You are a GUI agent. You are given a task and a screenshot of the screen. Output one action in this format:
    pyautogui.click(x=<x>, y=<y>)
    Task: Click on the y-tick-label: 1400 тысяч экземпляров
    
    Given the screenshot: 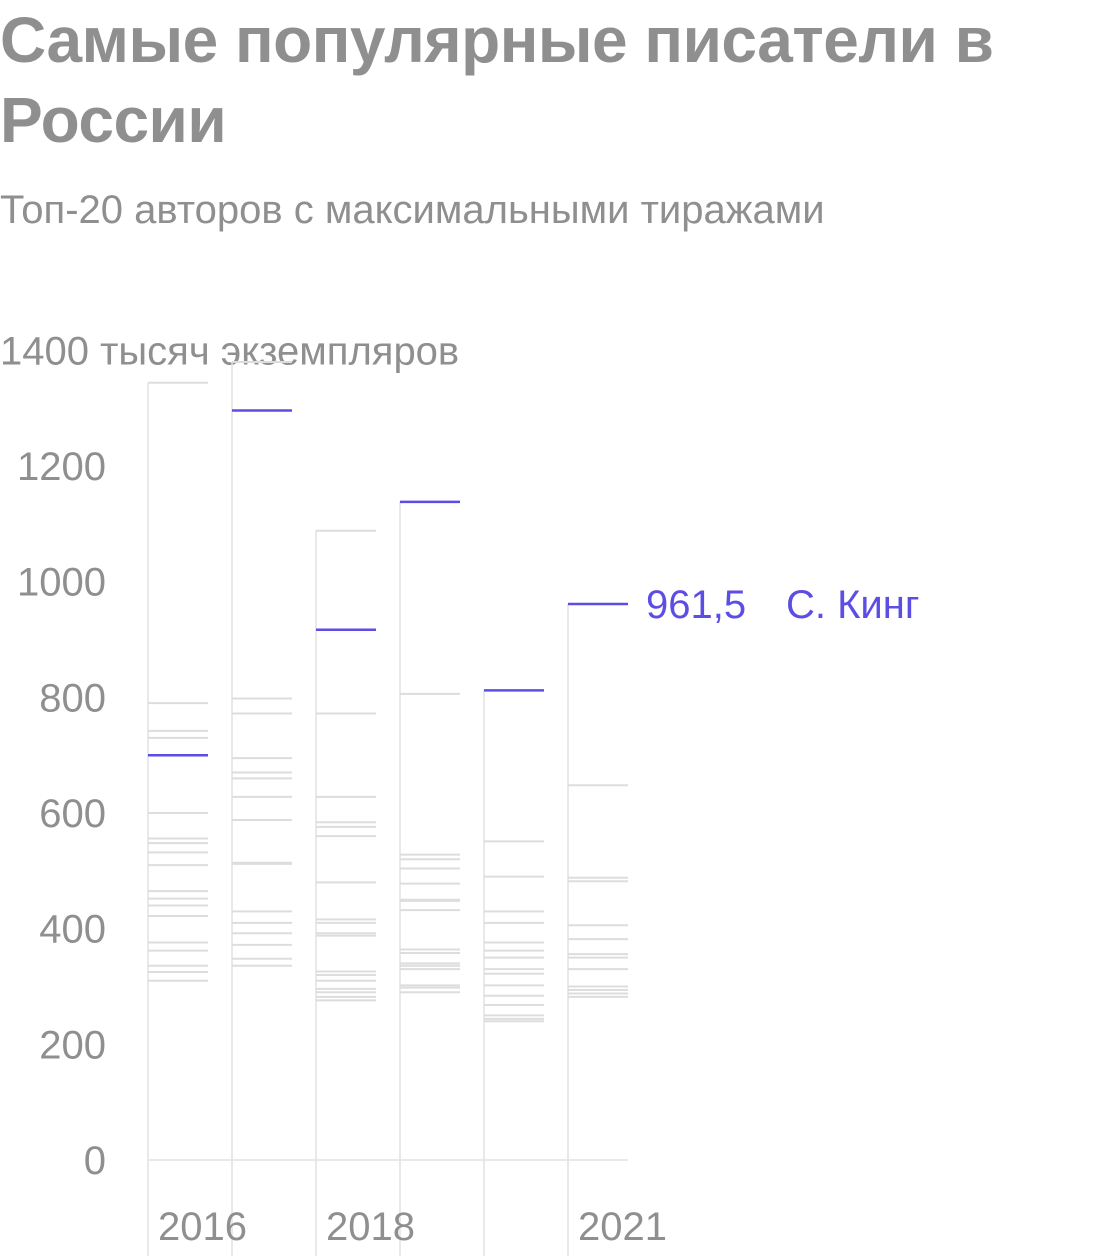 What is the action you would take?
    pyautogui.click(x=229, y=351)
    